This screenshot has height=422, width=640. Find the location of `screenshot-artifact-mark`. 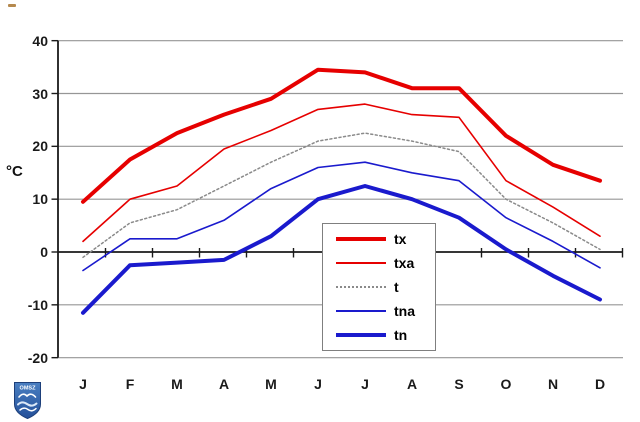

screenshot-artifact-mark is located at coordinates (12, 5).